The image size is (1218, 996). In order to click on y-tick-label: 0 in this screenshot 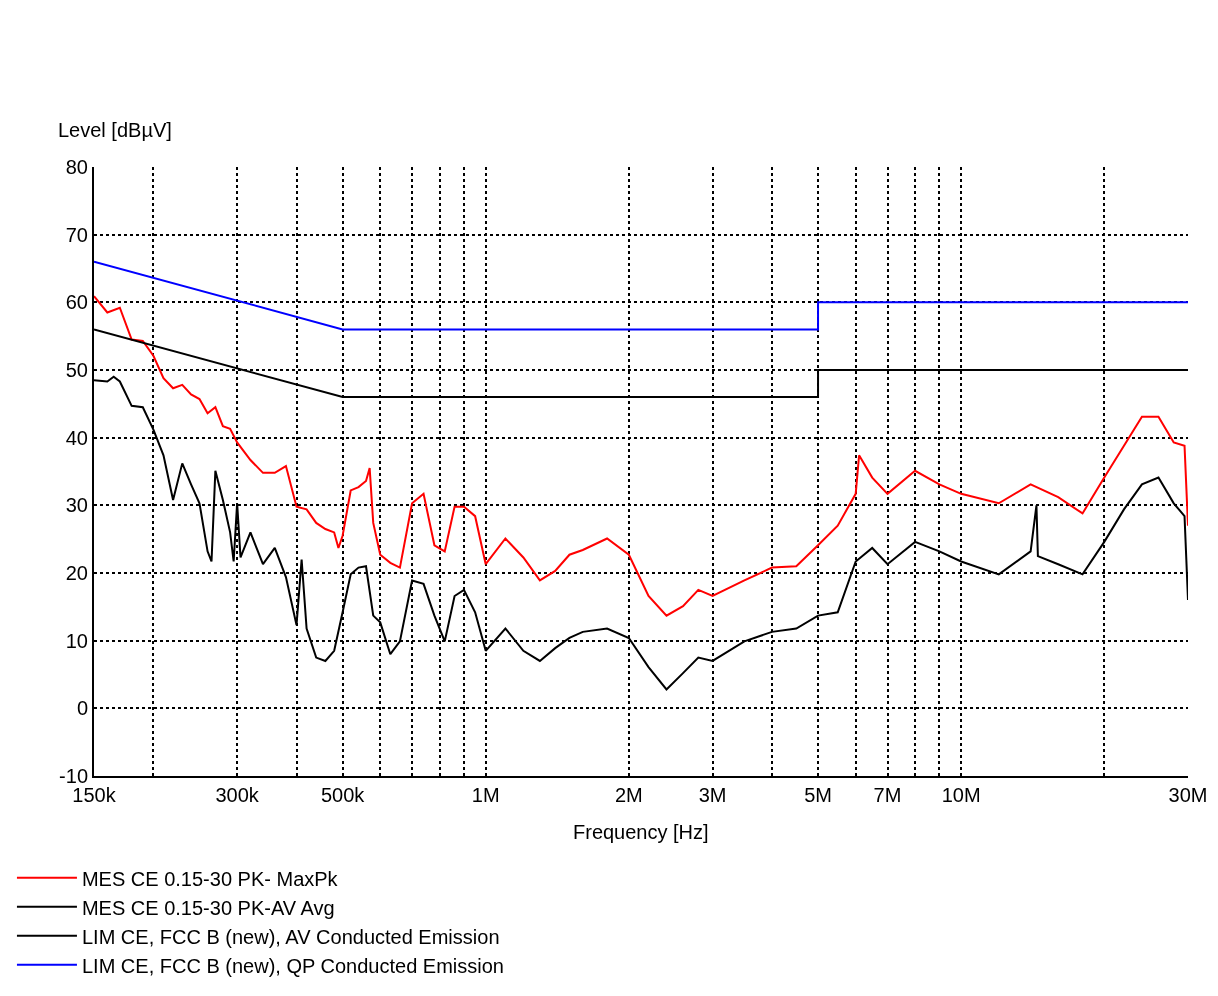, I will do `click(82, 708)`.